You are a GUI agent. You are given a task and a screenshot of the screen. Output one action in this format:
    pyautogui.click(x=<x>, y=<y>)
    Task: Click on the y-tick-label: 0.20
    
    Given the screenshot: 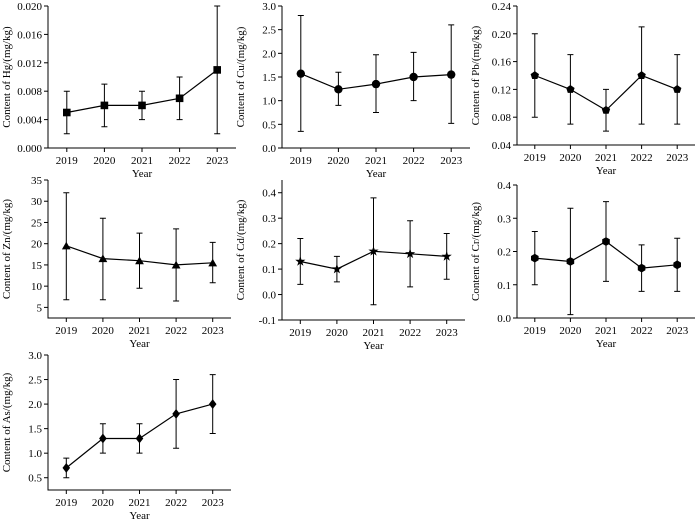 What is the action you would take?
    pyautogui.click(x=502, y=35)
    